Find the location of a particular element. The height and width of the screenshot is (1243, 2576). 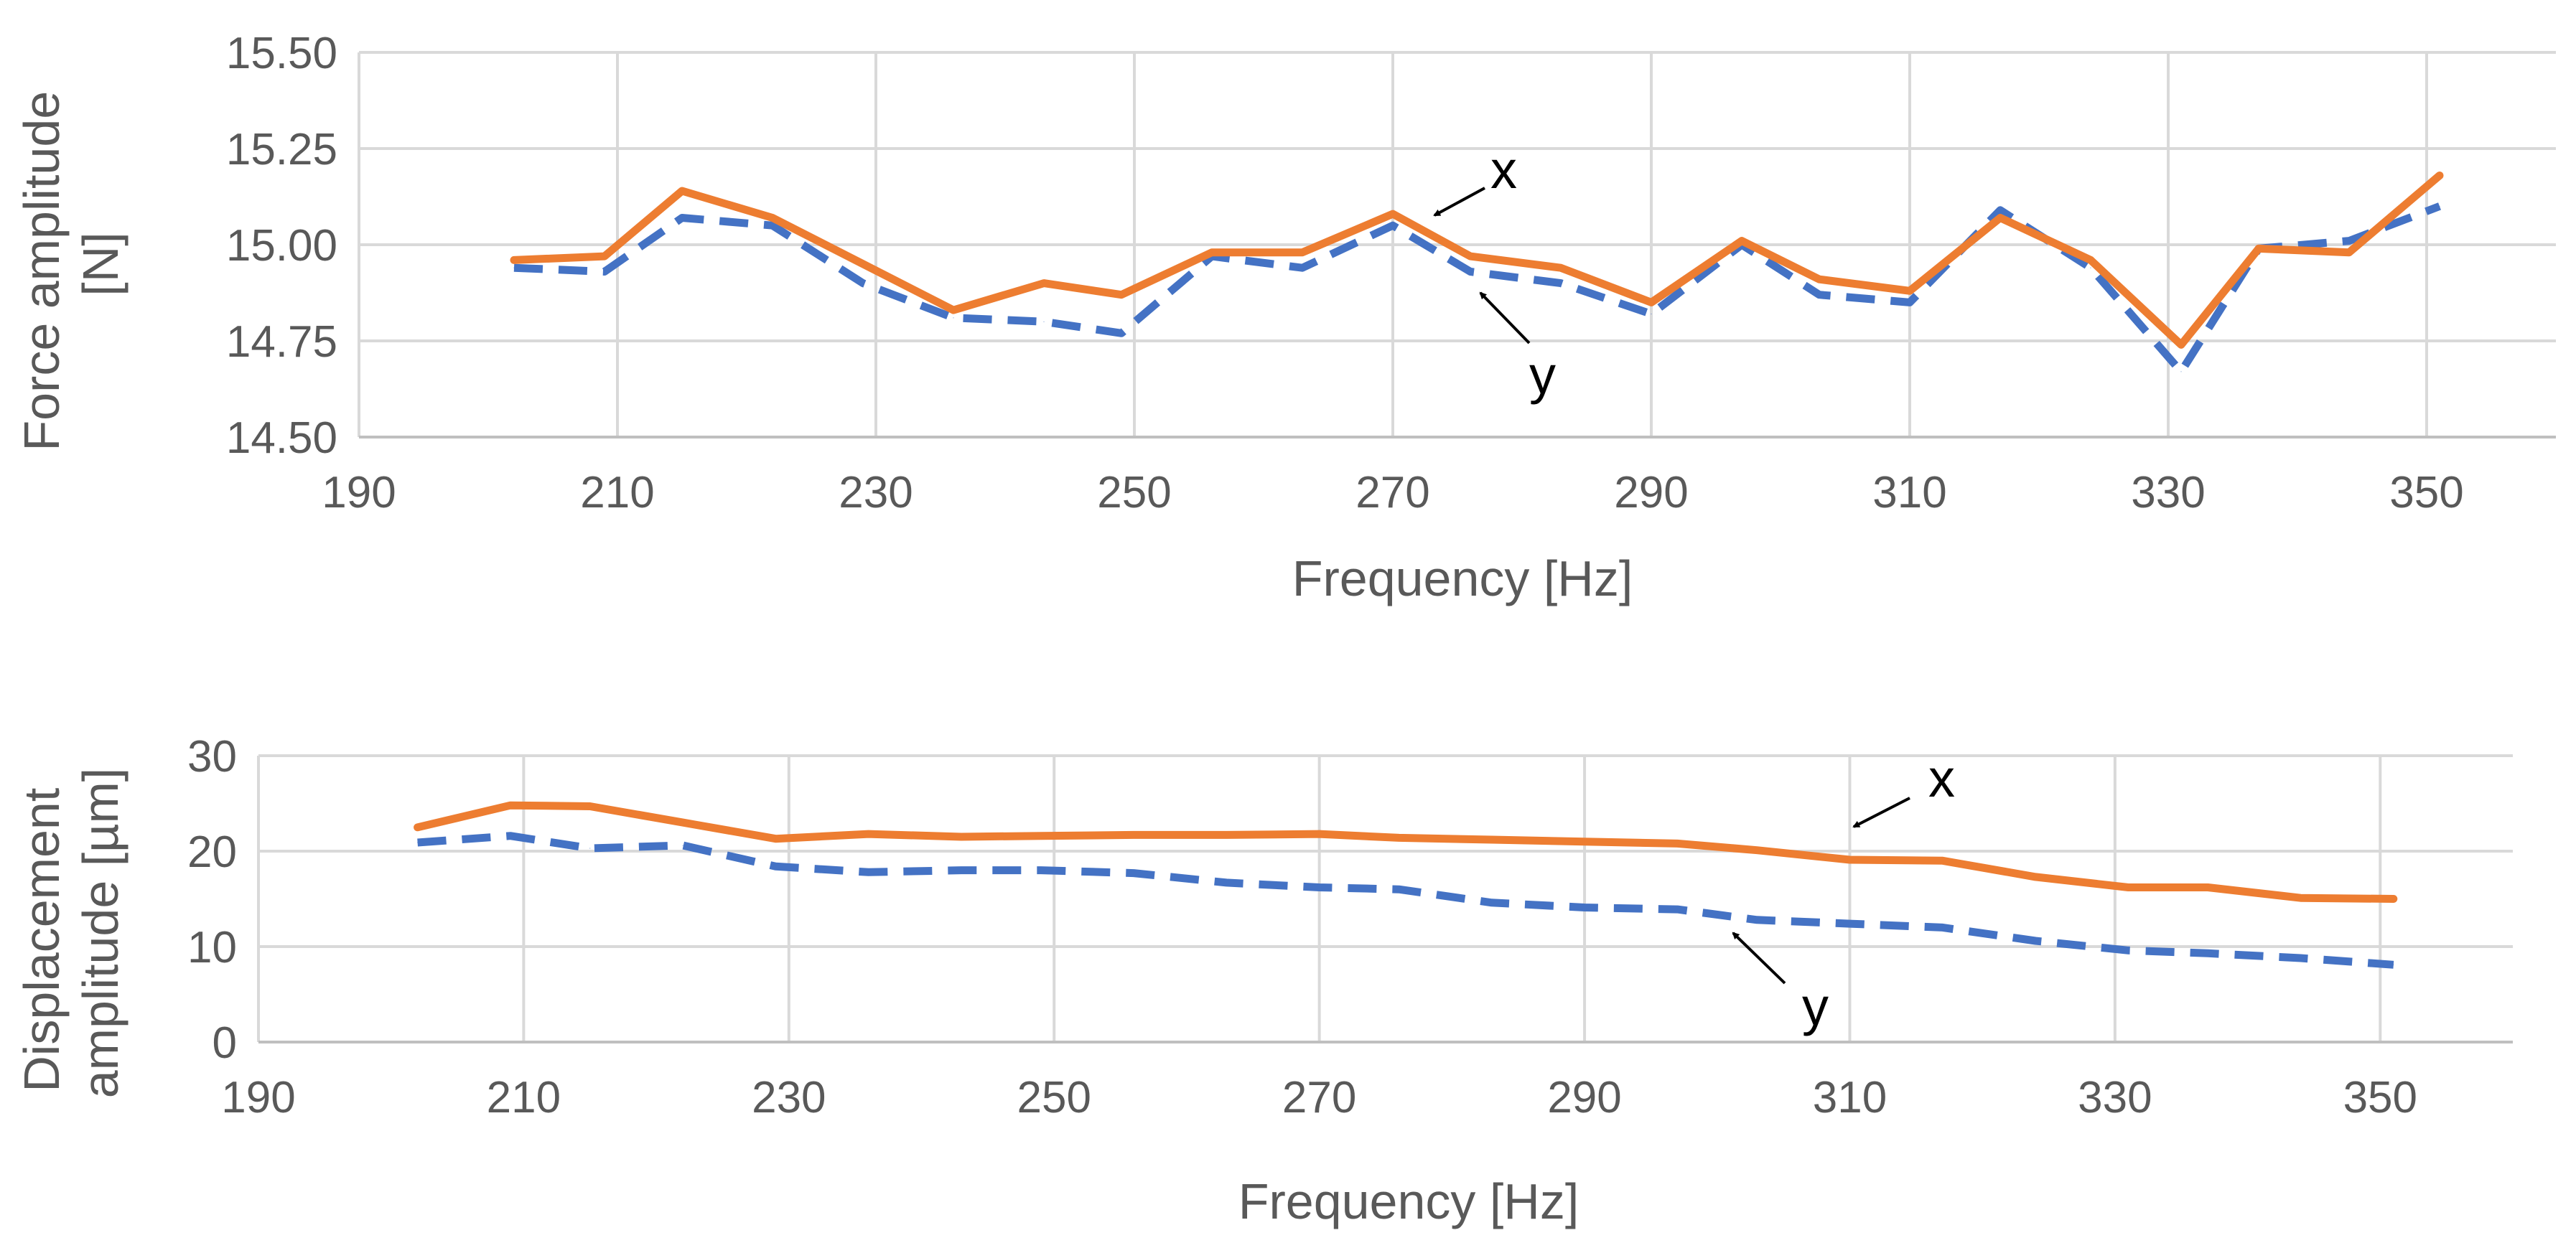

y-tick-label: 15.50 is located at coordinates (281, 53).